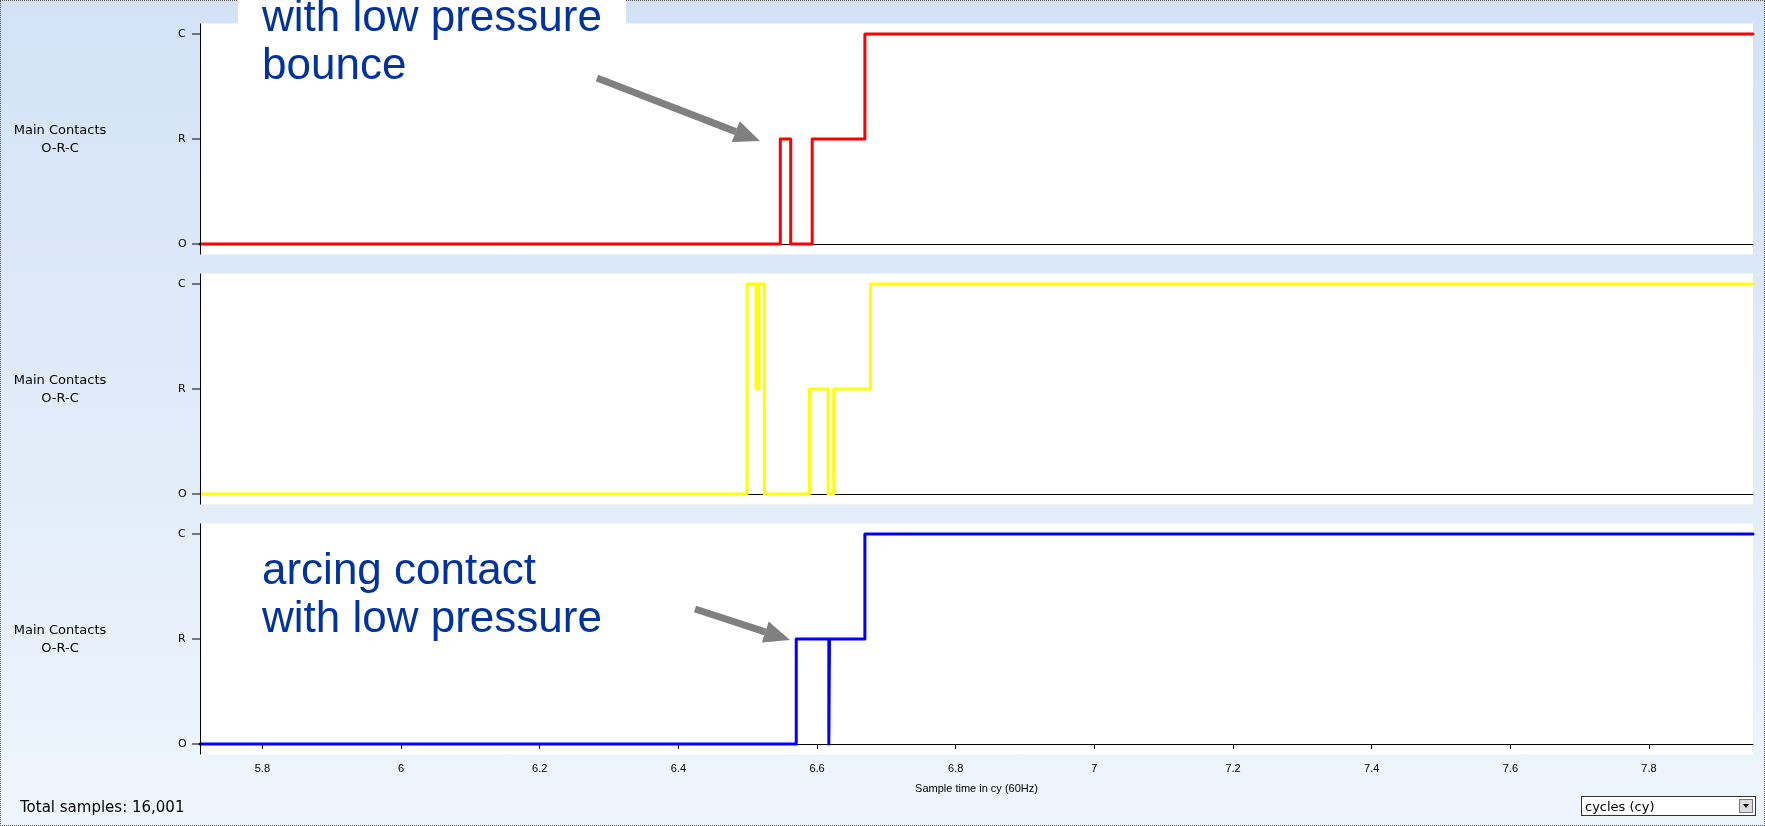  Describe the element at coordinates (262, 768) in the screenshot. I see `x-tick-label: 5.8` at that location.